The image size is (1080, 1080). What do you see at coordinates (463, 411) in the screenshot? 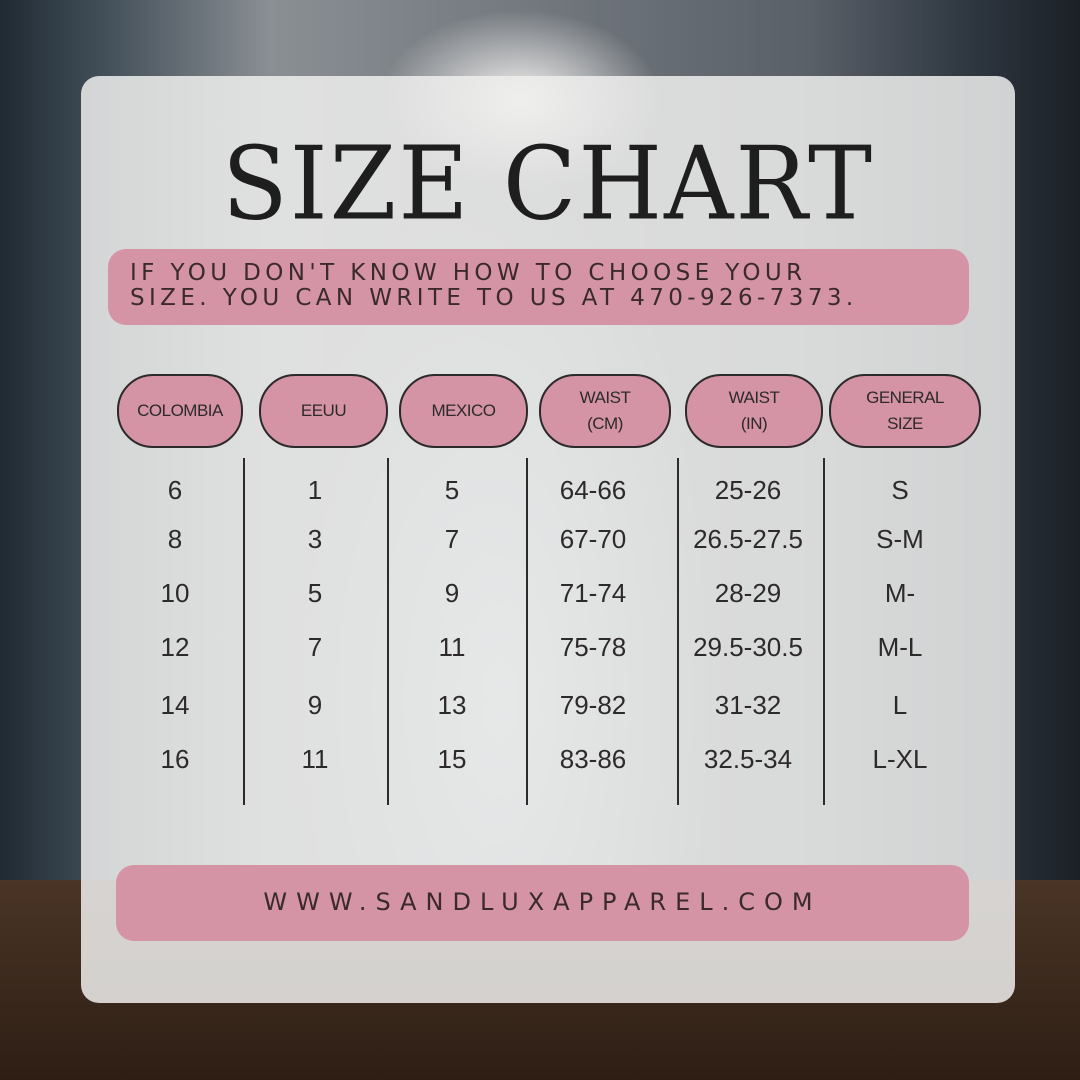
I see `header-mexico: MEXICO` at bounding box center [463, 411].